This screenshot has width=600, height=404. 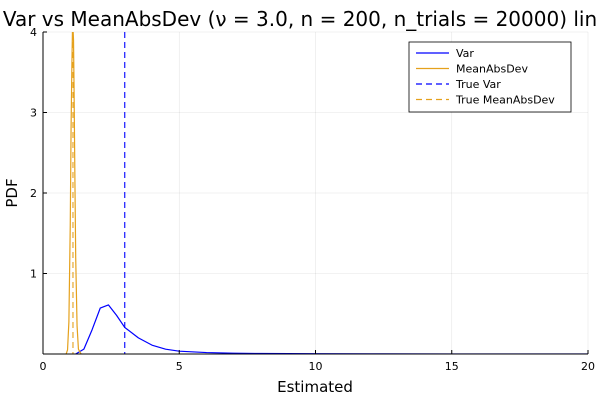 I want to click on legend-label-true-meanabsdev: True MeanAbsDev, so click(x=505, y=100).